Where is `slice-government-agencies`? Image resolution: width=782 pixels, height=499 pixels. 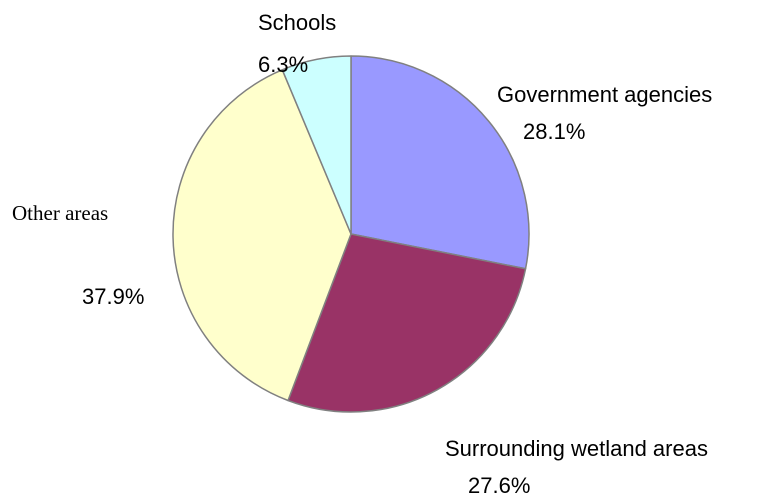
slice-government-agencies is located at coordinates (440, 162).